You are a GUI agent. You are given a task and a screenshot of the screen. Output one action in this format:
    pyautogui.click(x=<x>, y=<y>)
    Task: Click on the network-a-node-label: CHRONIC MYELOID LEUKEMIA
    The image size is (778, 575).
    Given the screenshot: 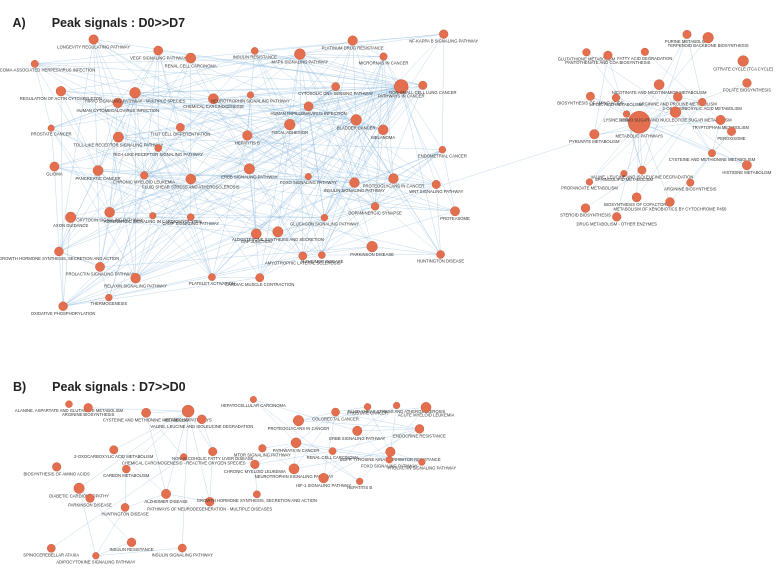 What is the action you would take?
    pyautogui.click(x=144, y=181)
    